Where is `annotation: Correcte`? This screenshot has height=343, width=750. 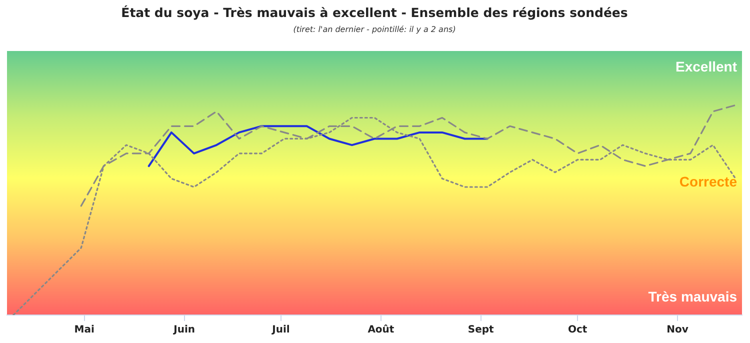 annotation: Correcte is located at coordinates (708, 182).